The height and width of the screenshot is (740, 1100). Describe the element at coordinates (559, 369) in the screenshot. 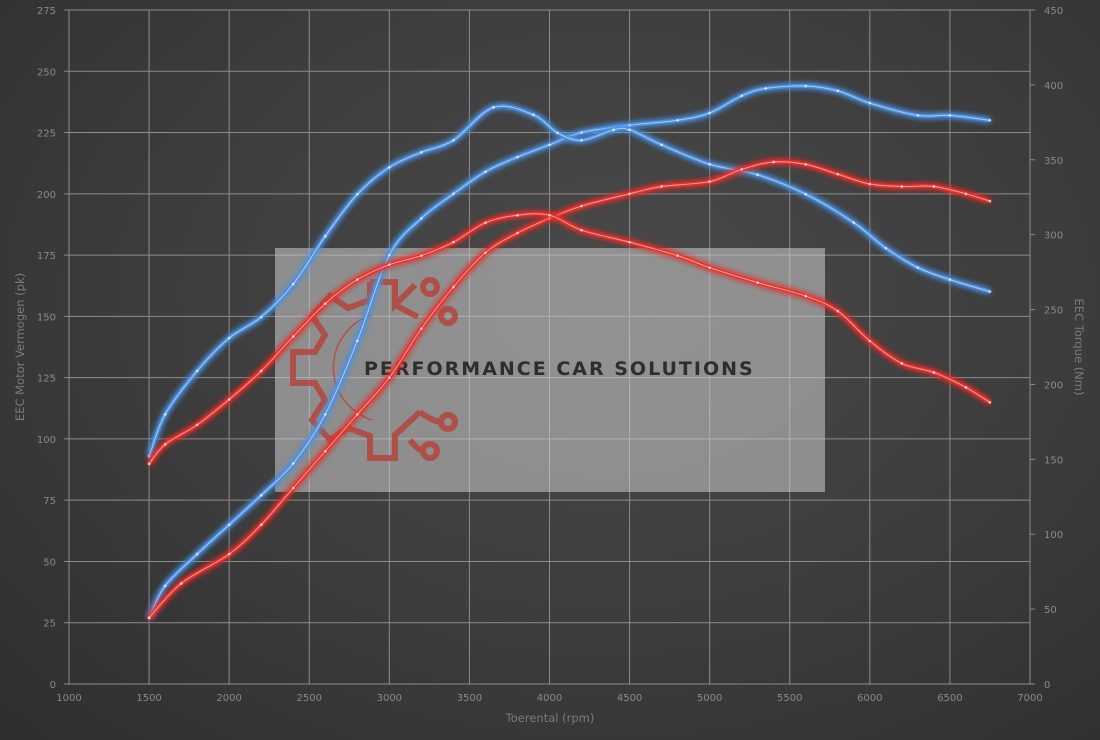

I see `watermark-text: PERFORMANCE CAR SOLUTIONS` at that location.